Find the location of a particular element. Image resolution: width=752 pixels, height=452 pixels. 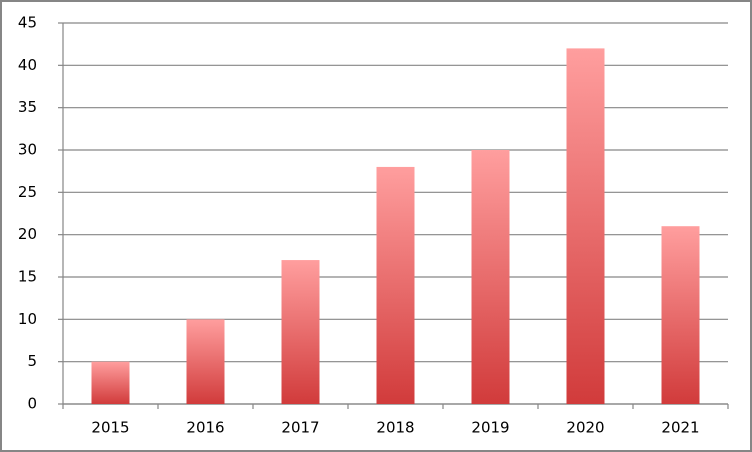

y-tick-label: 30 is located at coordinates (27, 150).